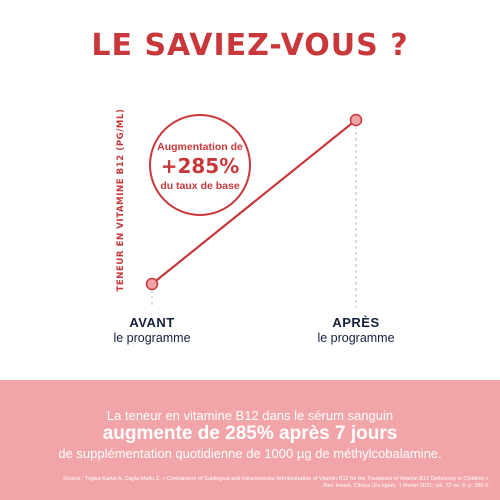 The image size is (500, 500). I want to click on x-tick-label-apres: APRÈS le programme, so click(356, 330).